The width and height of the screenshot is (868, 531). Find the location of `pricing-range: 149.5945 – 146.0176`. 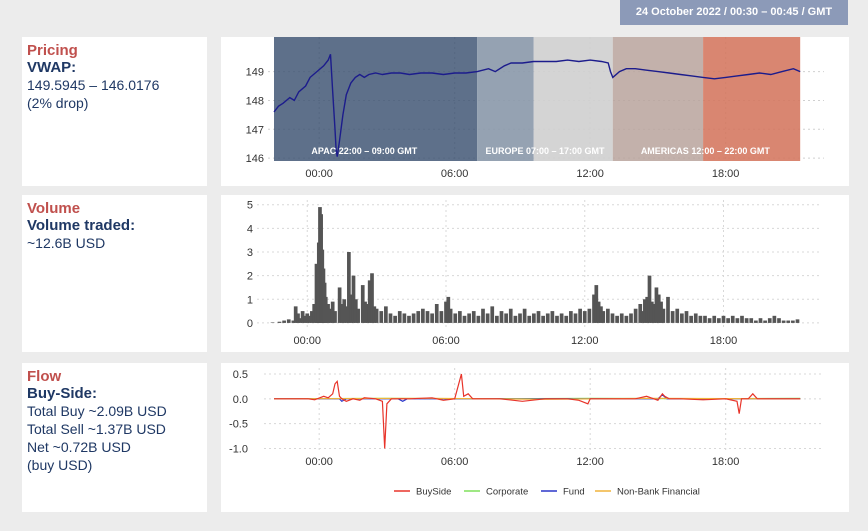

pricing-range: 149.5945 – 146.0176 is located at coordinates (93, 85).